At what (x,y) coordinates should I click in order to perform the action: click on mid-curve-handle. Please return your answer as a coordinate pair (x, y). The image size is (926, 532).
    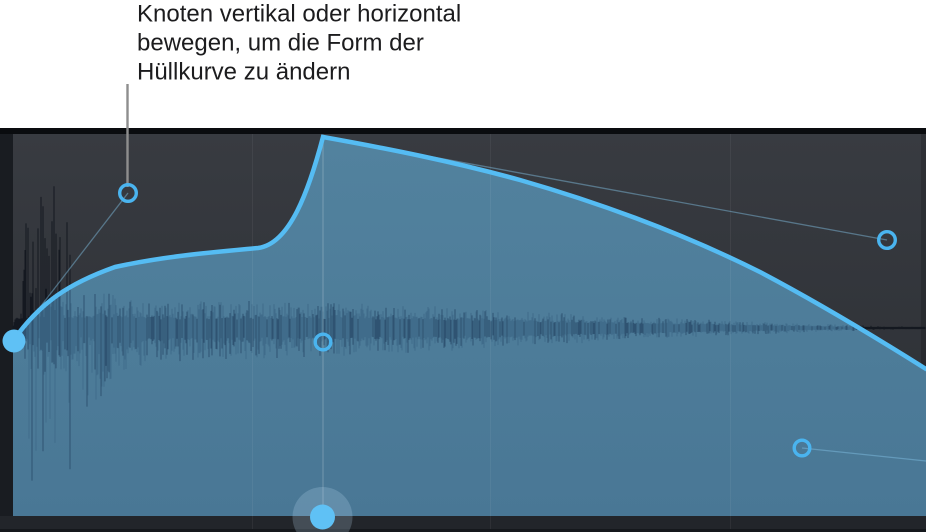
    Looking at the image, I should click on (323, 342).